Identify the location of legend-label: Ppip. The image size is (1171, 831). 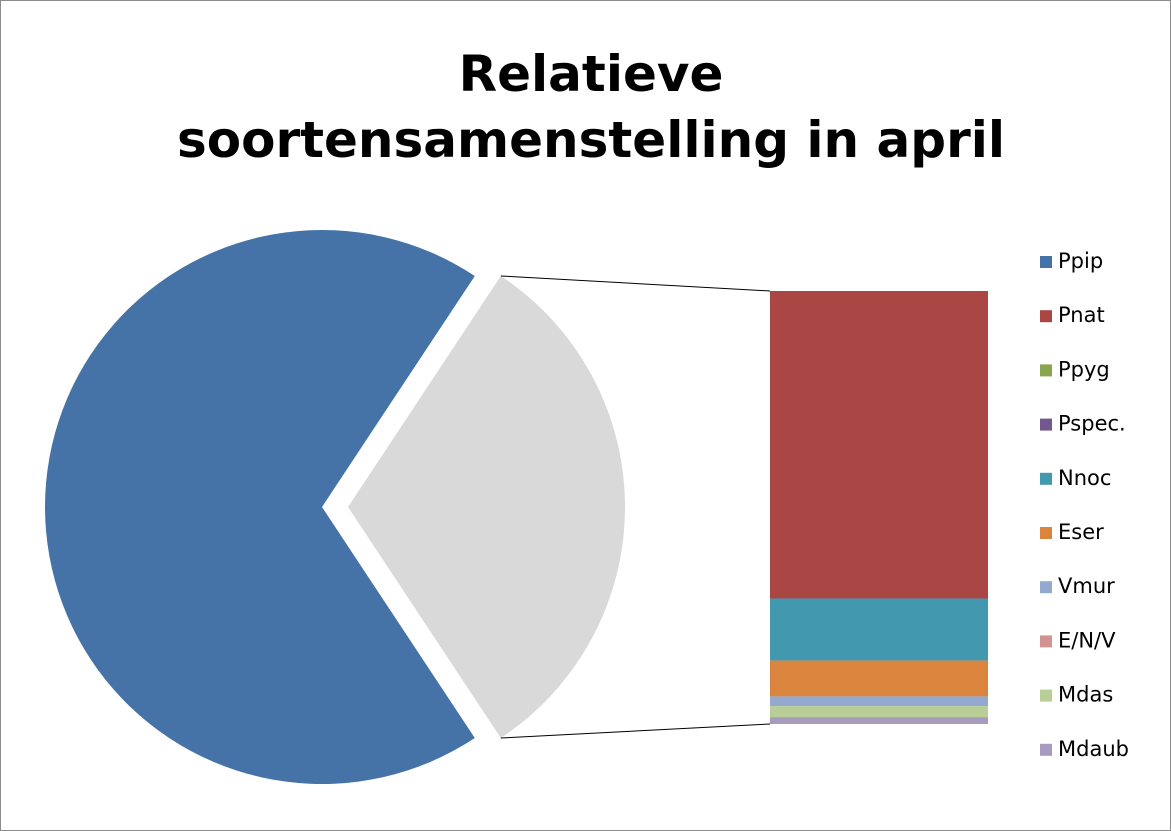
(1080, 261).